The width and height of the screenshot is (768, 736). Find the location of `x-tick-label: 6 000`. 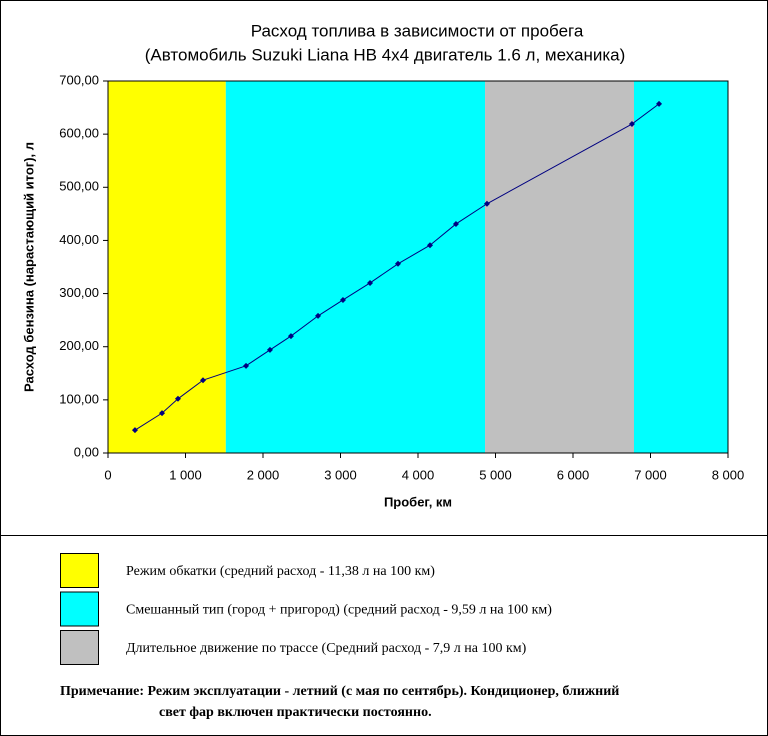

x-tick-label: 6 000 is located at coordinates (573, 474).